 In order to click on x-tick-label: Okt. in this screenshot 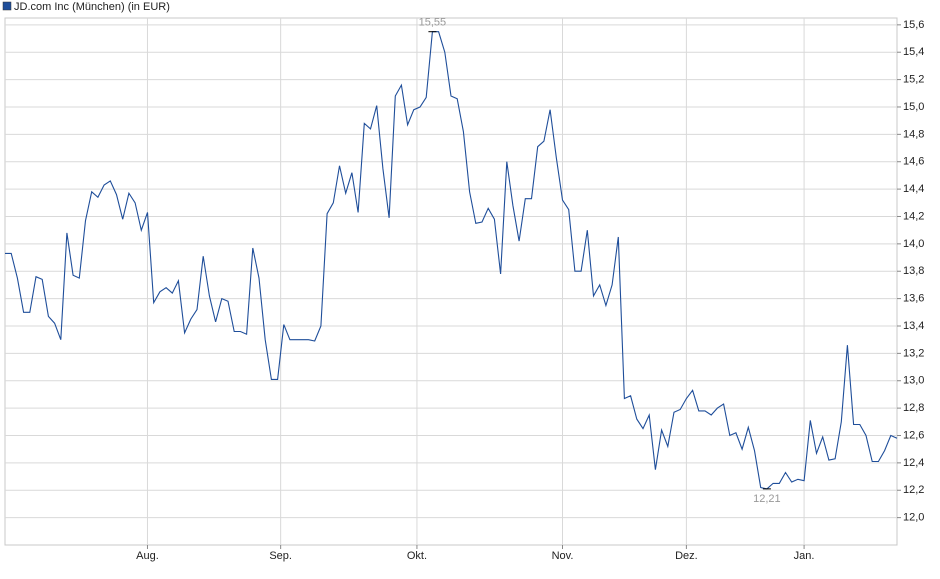, I will do `click(417, 556)`.